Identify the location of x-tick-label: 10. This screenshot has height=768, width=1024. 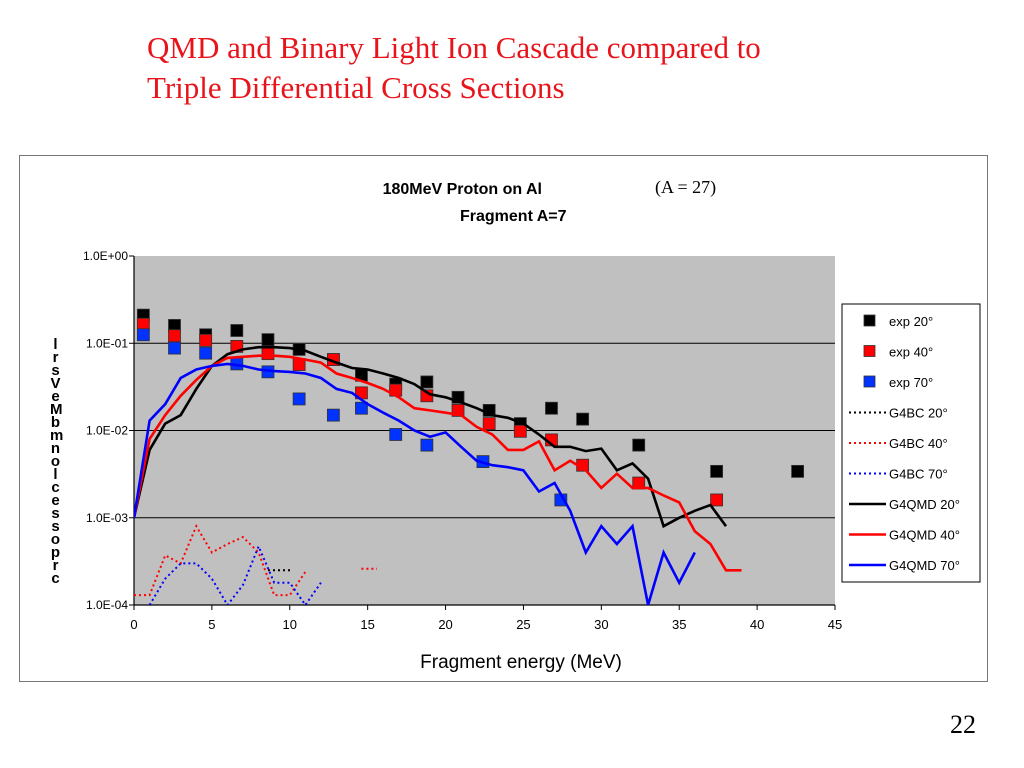
(290, 624).